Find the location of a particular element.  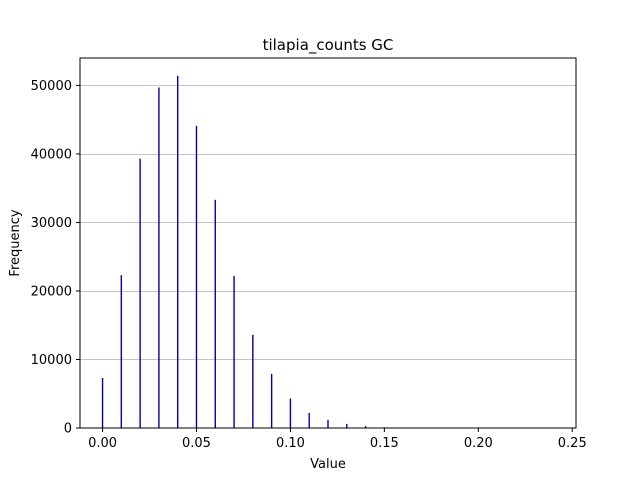

y-tick-label: 0 is located at coordinates (68, 429).